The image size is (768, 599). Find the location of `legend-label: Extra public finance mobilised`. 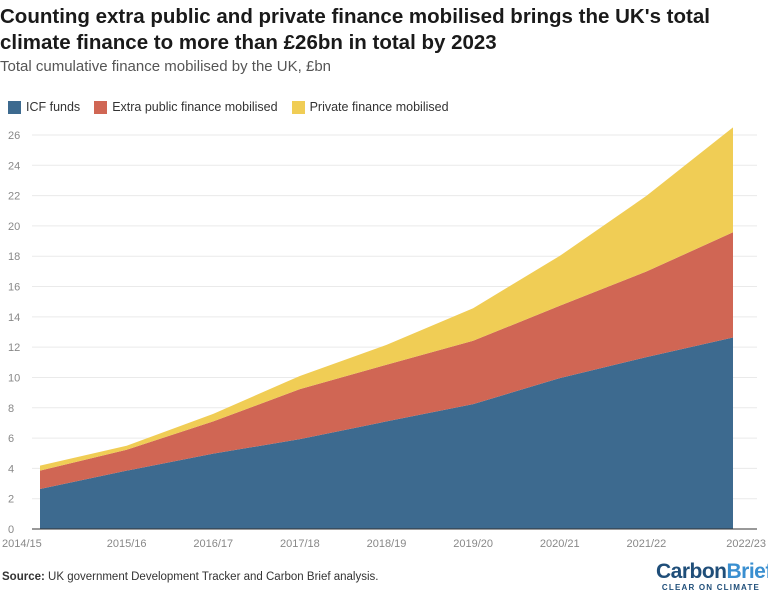

legend-label: Extra public finance mobilised is located at coordinates (195, 107).